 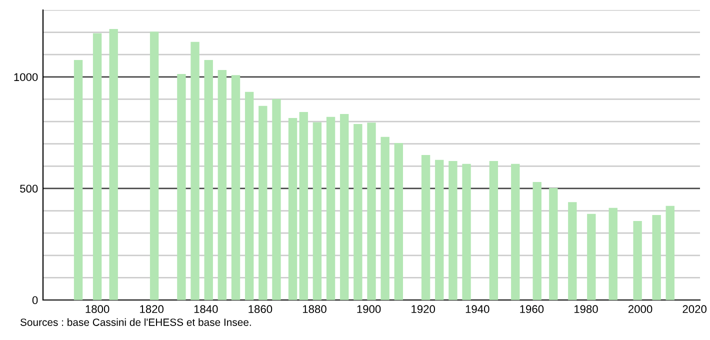 I want to click on x-tick-label: 1980, so click(x=586, y=309).